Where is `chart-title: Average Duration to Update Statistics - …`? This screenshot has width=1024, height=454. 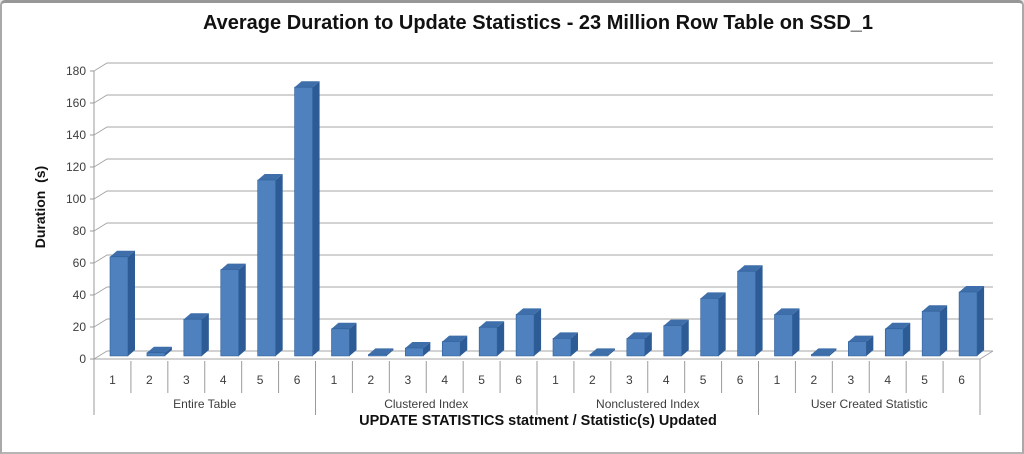 chart-title: Average Duration to Update Statistics - … is located at coordinates (538, 23).